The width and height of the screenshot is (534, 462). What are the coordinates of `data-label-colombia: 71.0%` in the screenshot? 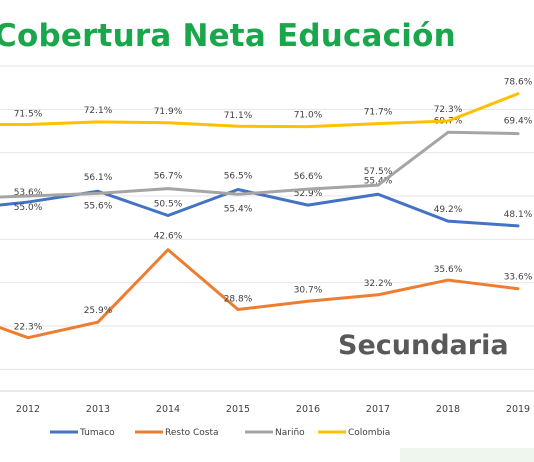 It's located at (308, 116).